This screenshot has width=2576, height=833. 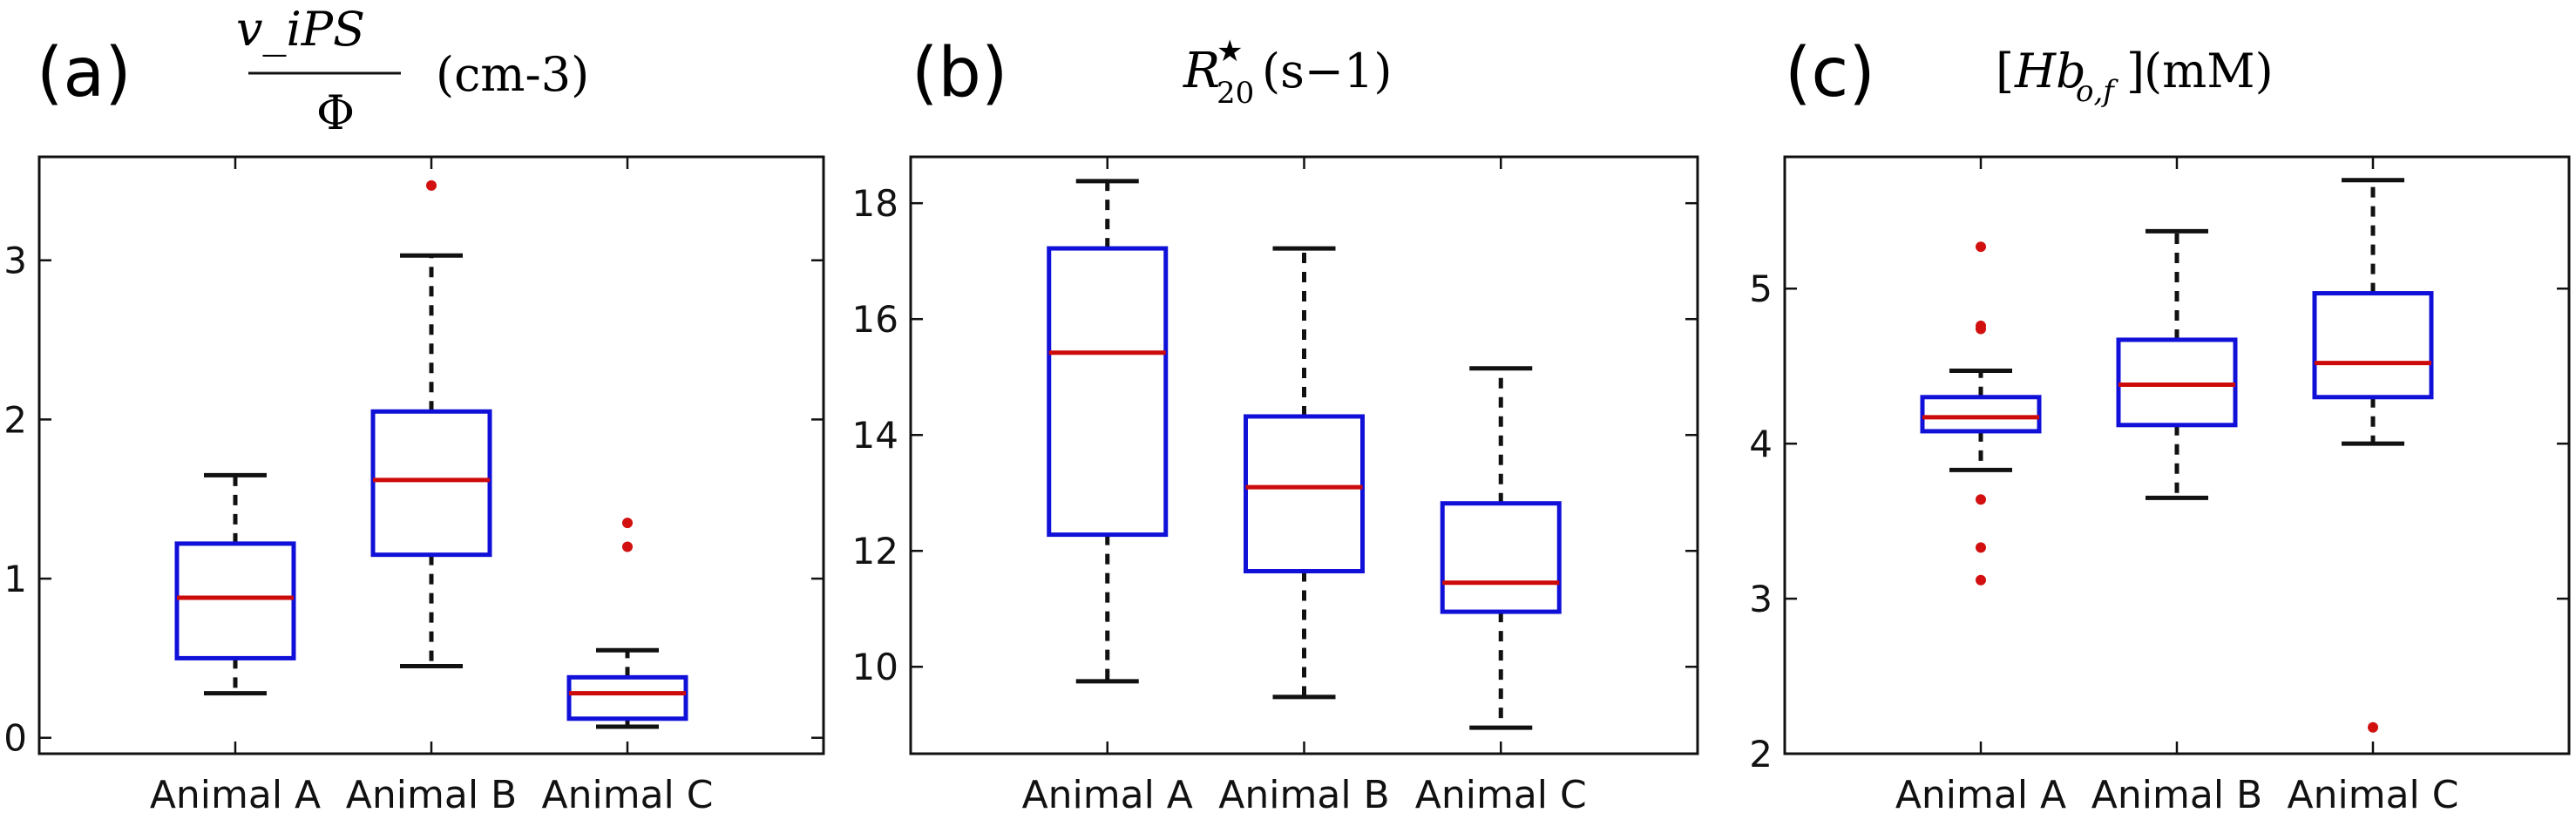 What do you see at coordinates (2135, 71) in the screenshot?
I see `panel-c-title-close-bracket: ]` at bounding box center [2135, 71].